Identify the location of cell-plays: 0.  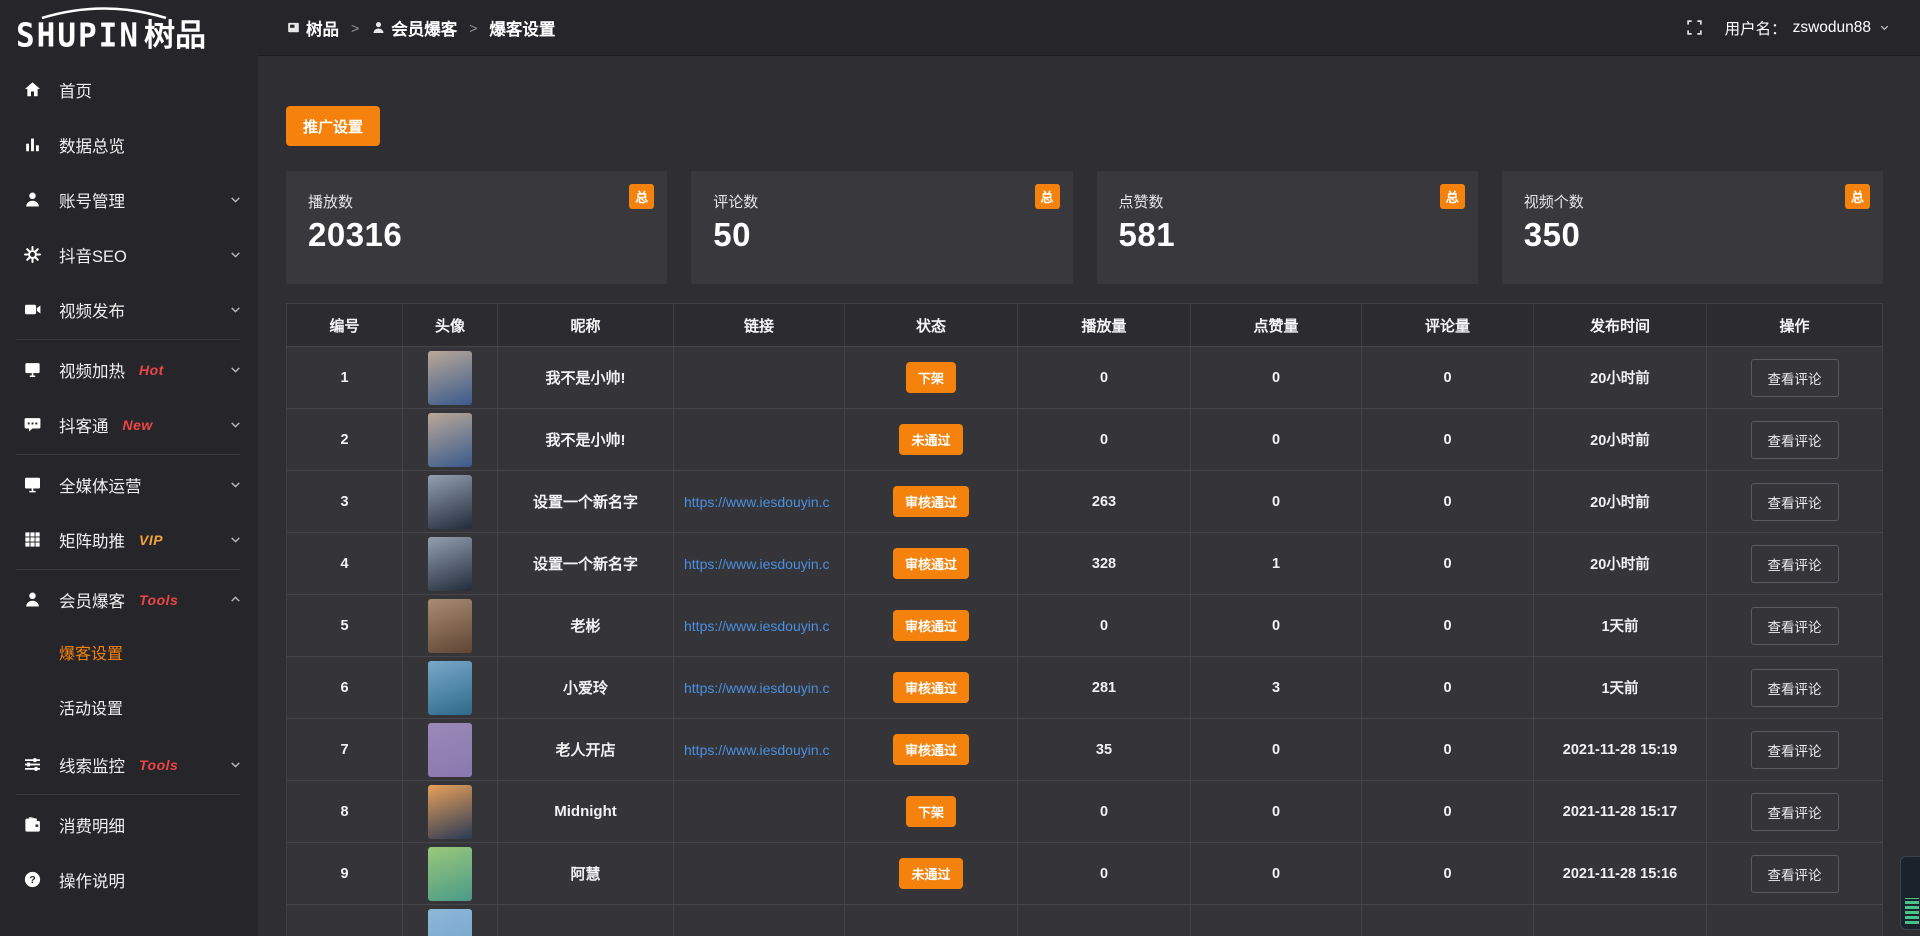
(1104, 625).